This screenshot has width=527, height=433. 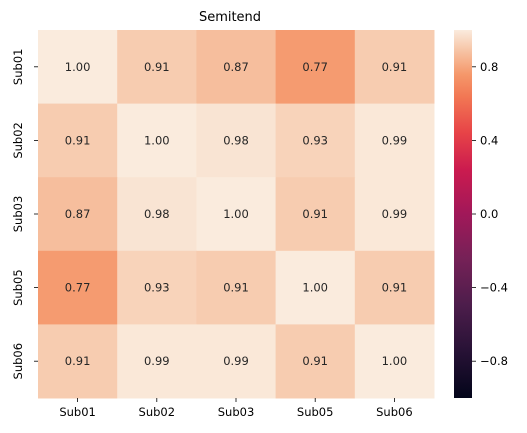 I want to click on colorbar-tick-label: 0.0, so click(x=489, y=214).